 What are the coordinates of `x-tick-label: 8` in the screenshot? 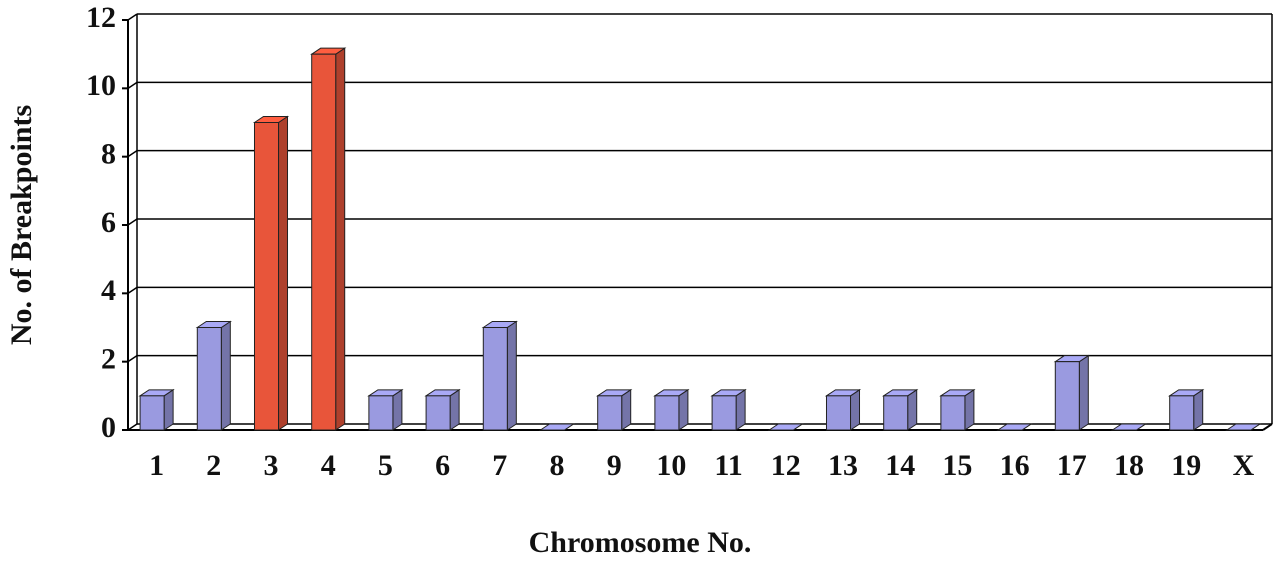 It's located at (557, 465).